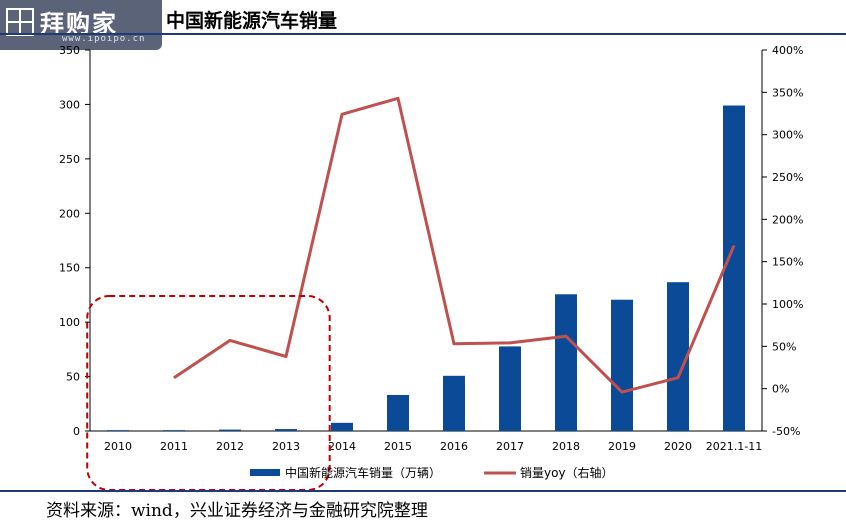 The image size is (846, 521). I want to click on legend-bar-label: 中国新能源汽车销量（万辆）, so click(363, 472).